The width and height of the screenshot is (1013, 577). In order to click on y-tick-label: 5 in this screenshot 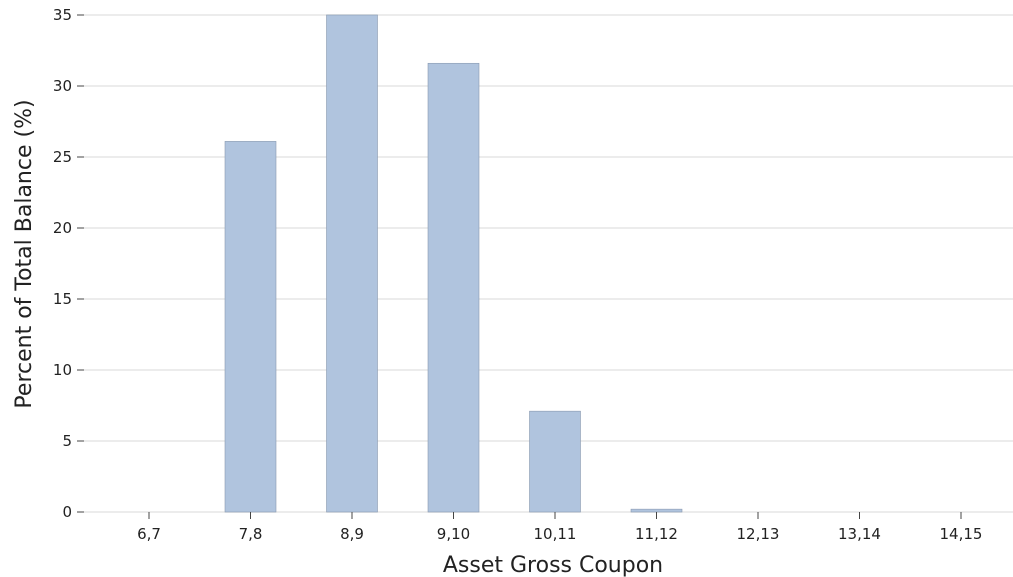, I will do `click(67, 441)`.